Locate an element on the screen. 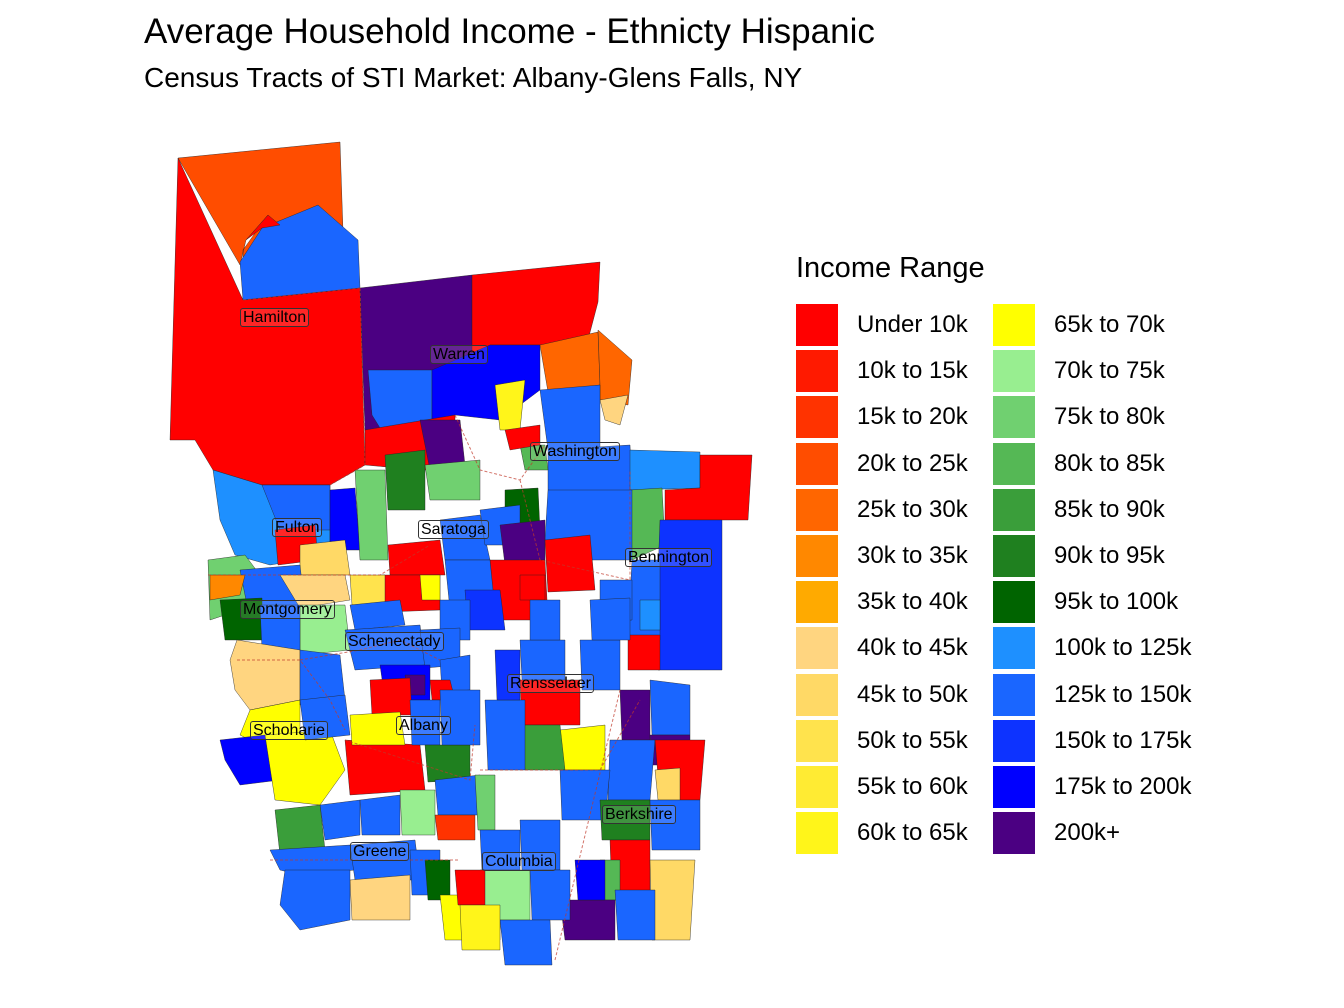 This screenshot has height=1008, width=1344. legend-item: 90k to 95k is located at coordinates (1079, 556).